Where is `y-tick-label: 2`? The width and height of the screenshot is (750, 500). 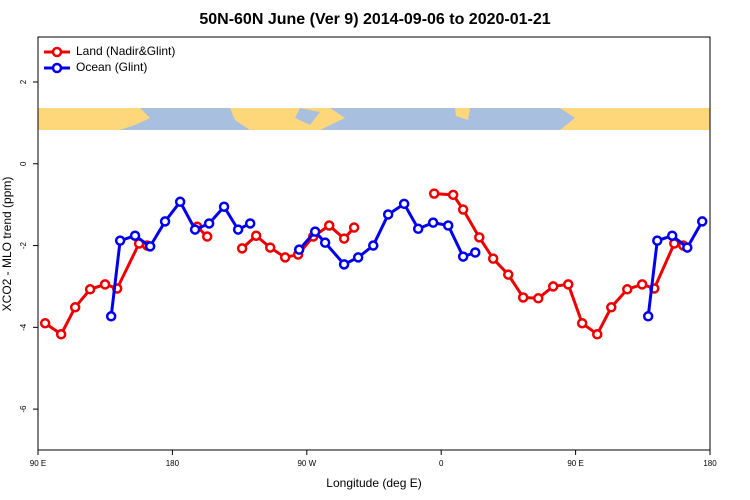
y-tick-label: 2 is located at coordinates (23, 81).